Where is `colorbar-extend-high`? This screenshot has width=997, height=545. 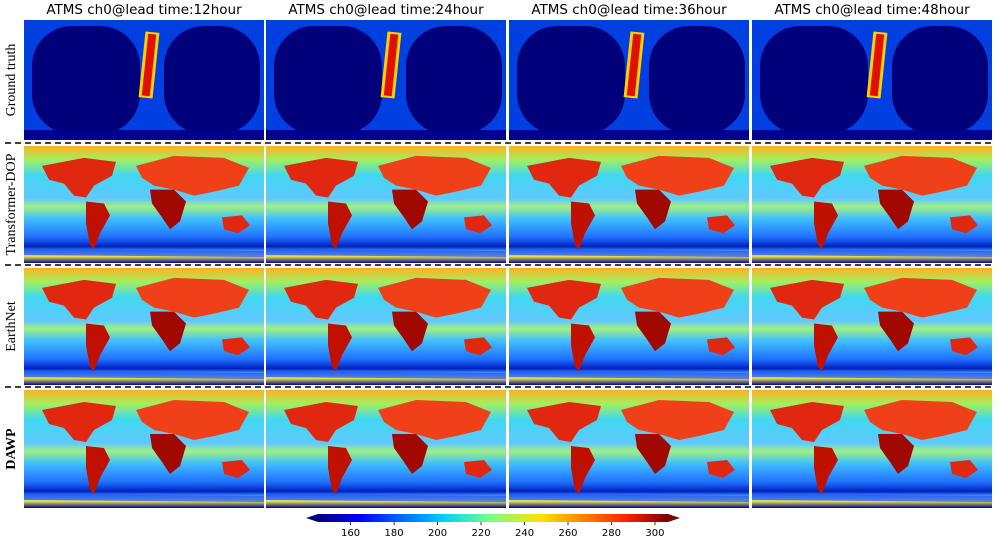 colorbar-extend-high is located at coordinates (674, 518).